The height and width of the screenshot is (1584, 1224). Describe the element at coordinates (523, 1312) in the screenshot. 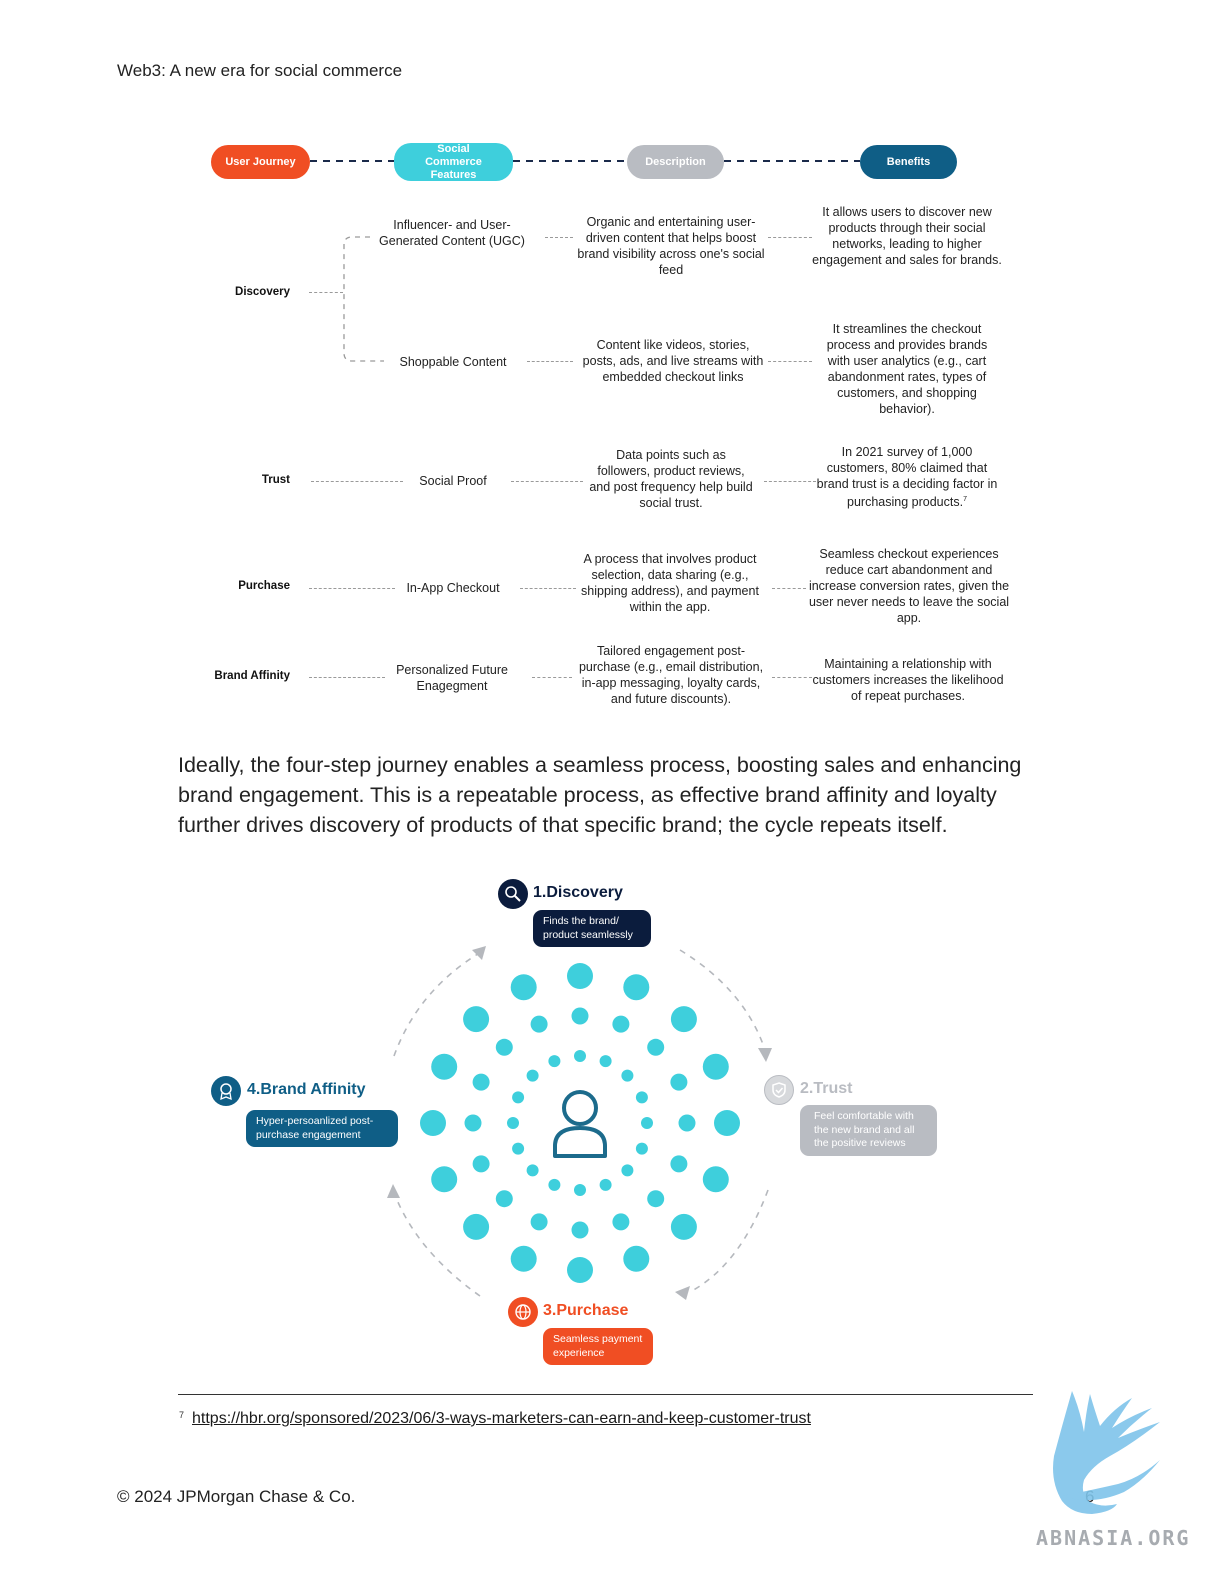

I see `globe-cart-icon` at that location.